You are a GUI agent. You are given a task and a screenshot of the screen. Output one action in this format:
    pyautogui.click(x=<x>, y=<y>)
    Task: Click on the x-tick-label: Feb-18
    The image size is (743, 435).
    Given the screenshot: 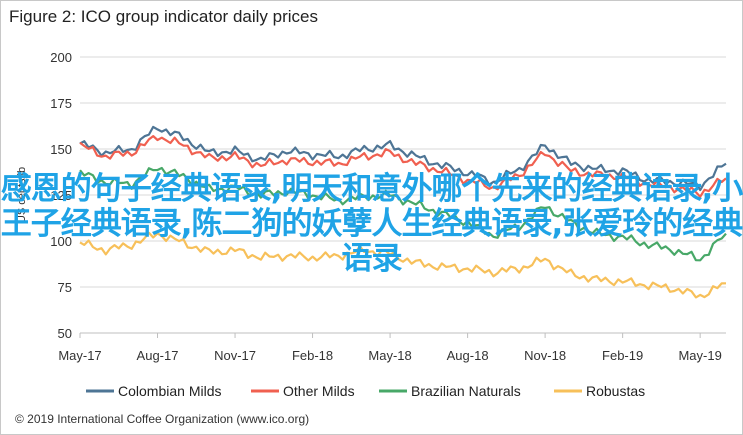 What is the action you would take?
    pyautogui.click(x=312, y=355)
    